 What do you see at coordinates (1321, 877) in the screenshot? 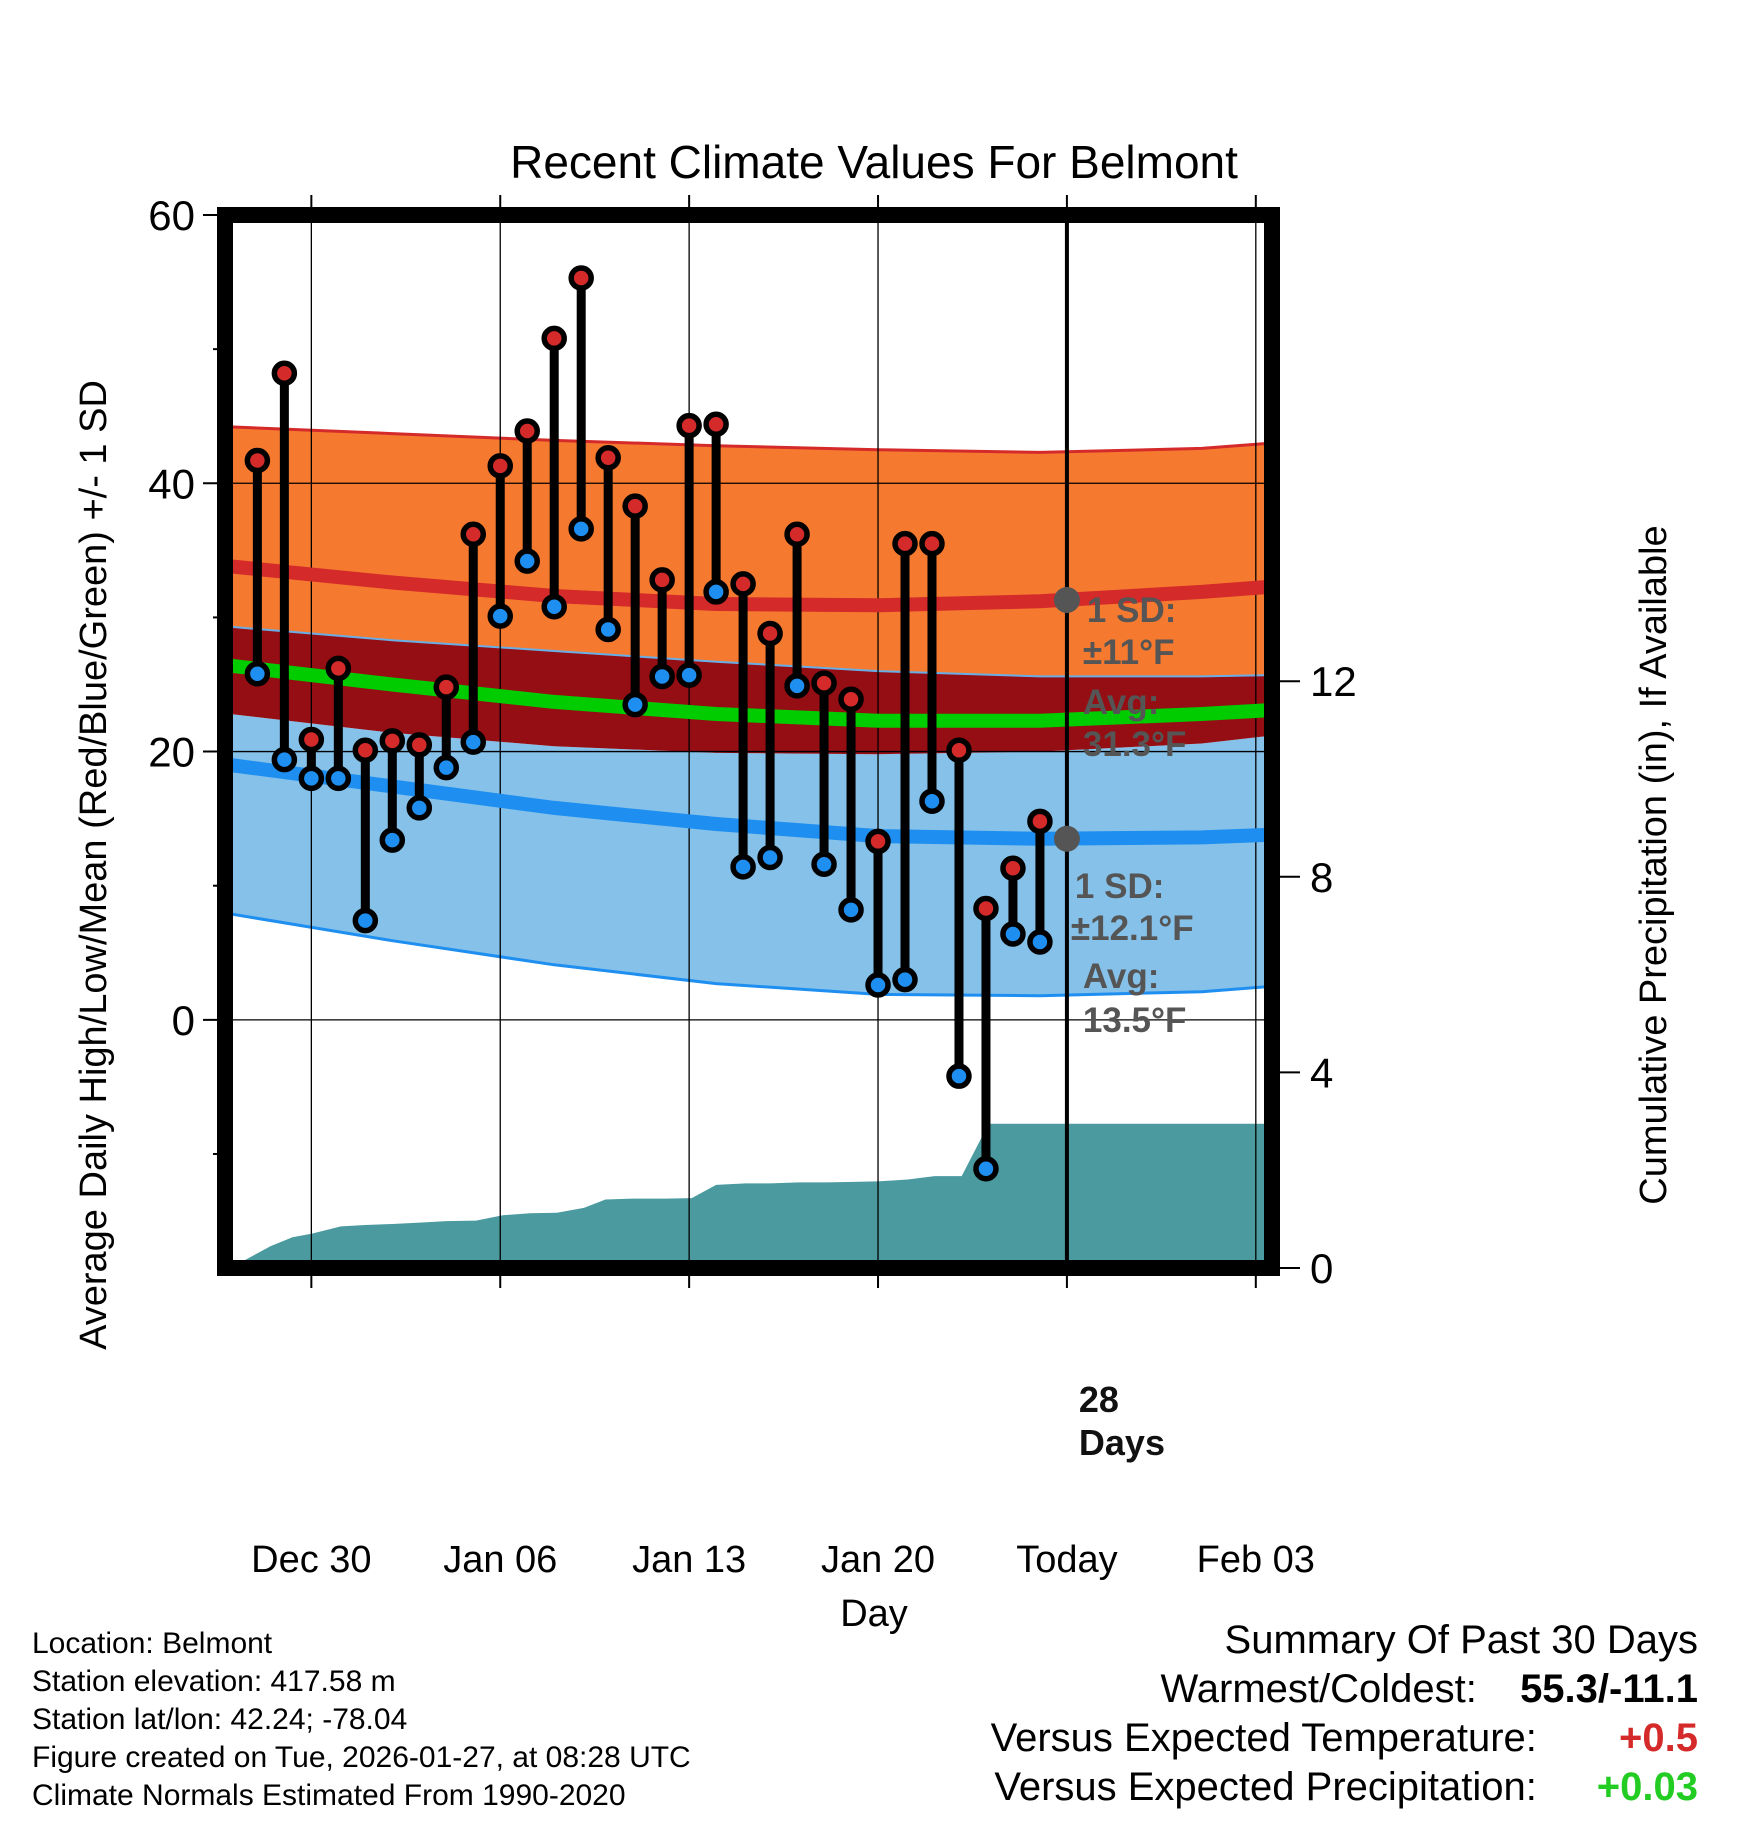
I see `y-right-tick-label: 8` at bounding box center [1321, 877].